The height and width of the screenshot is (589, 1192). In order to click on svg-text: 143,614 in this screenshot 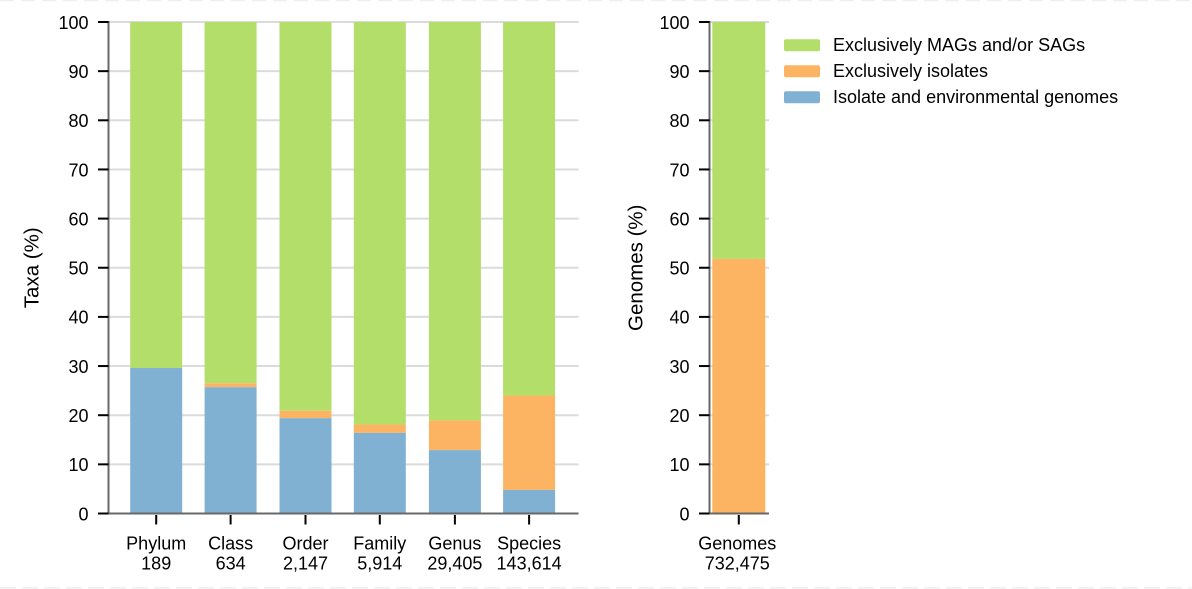, I will do `click(529, 564)`.